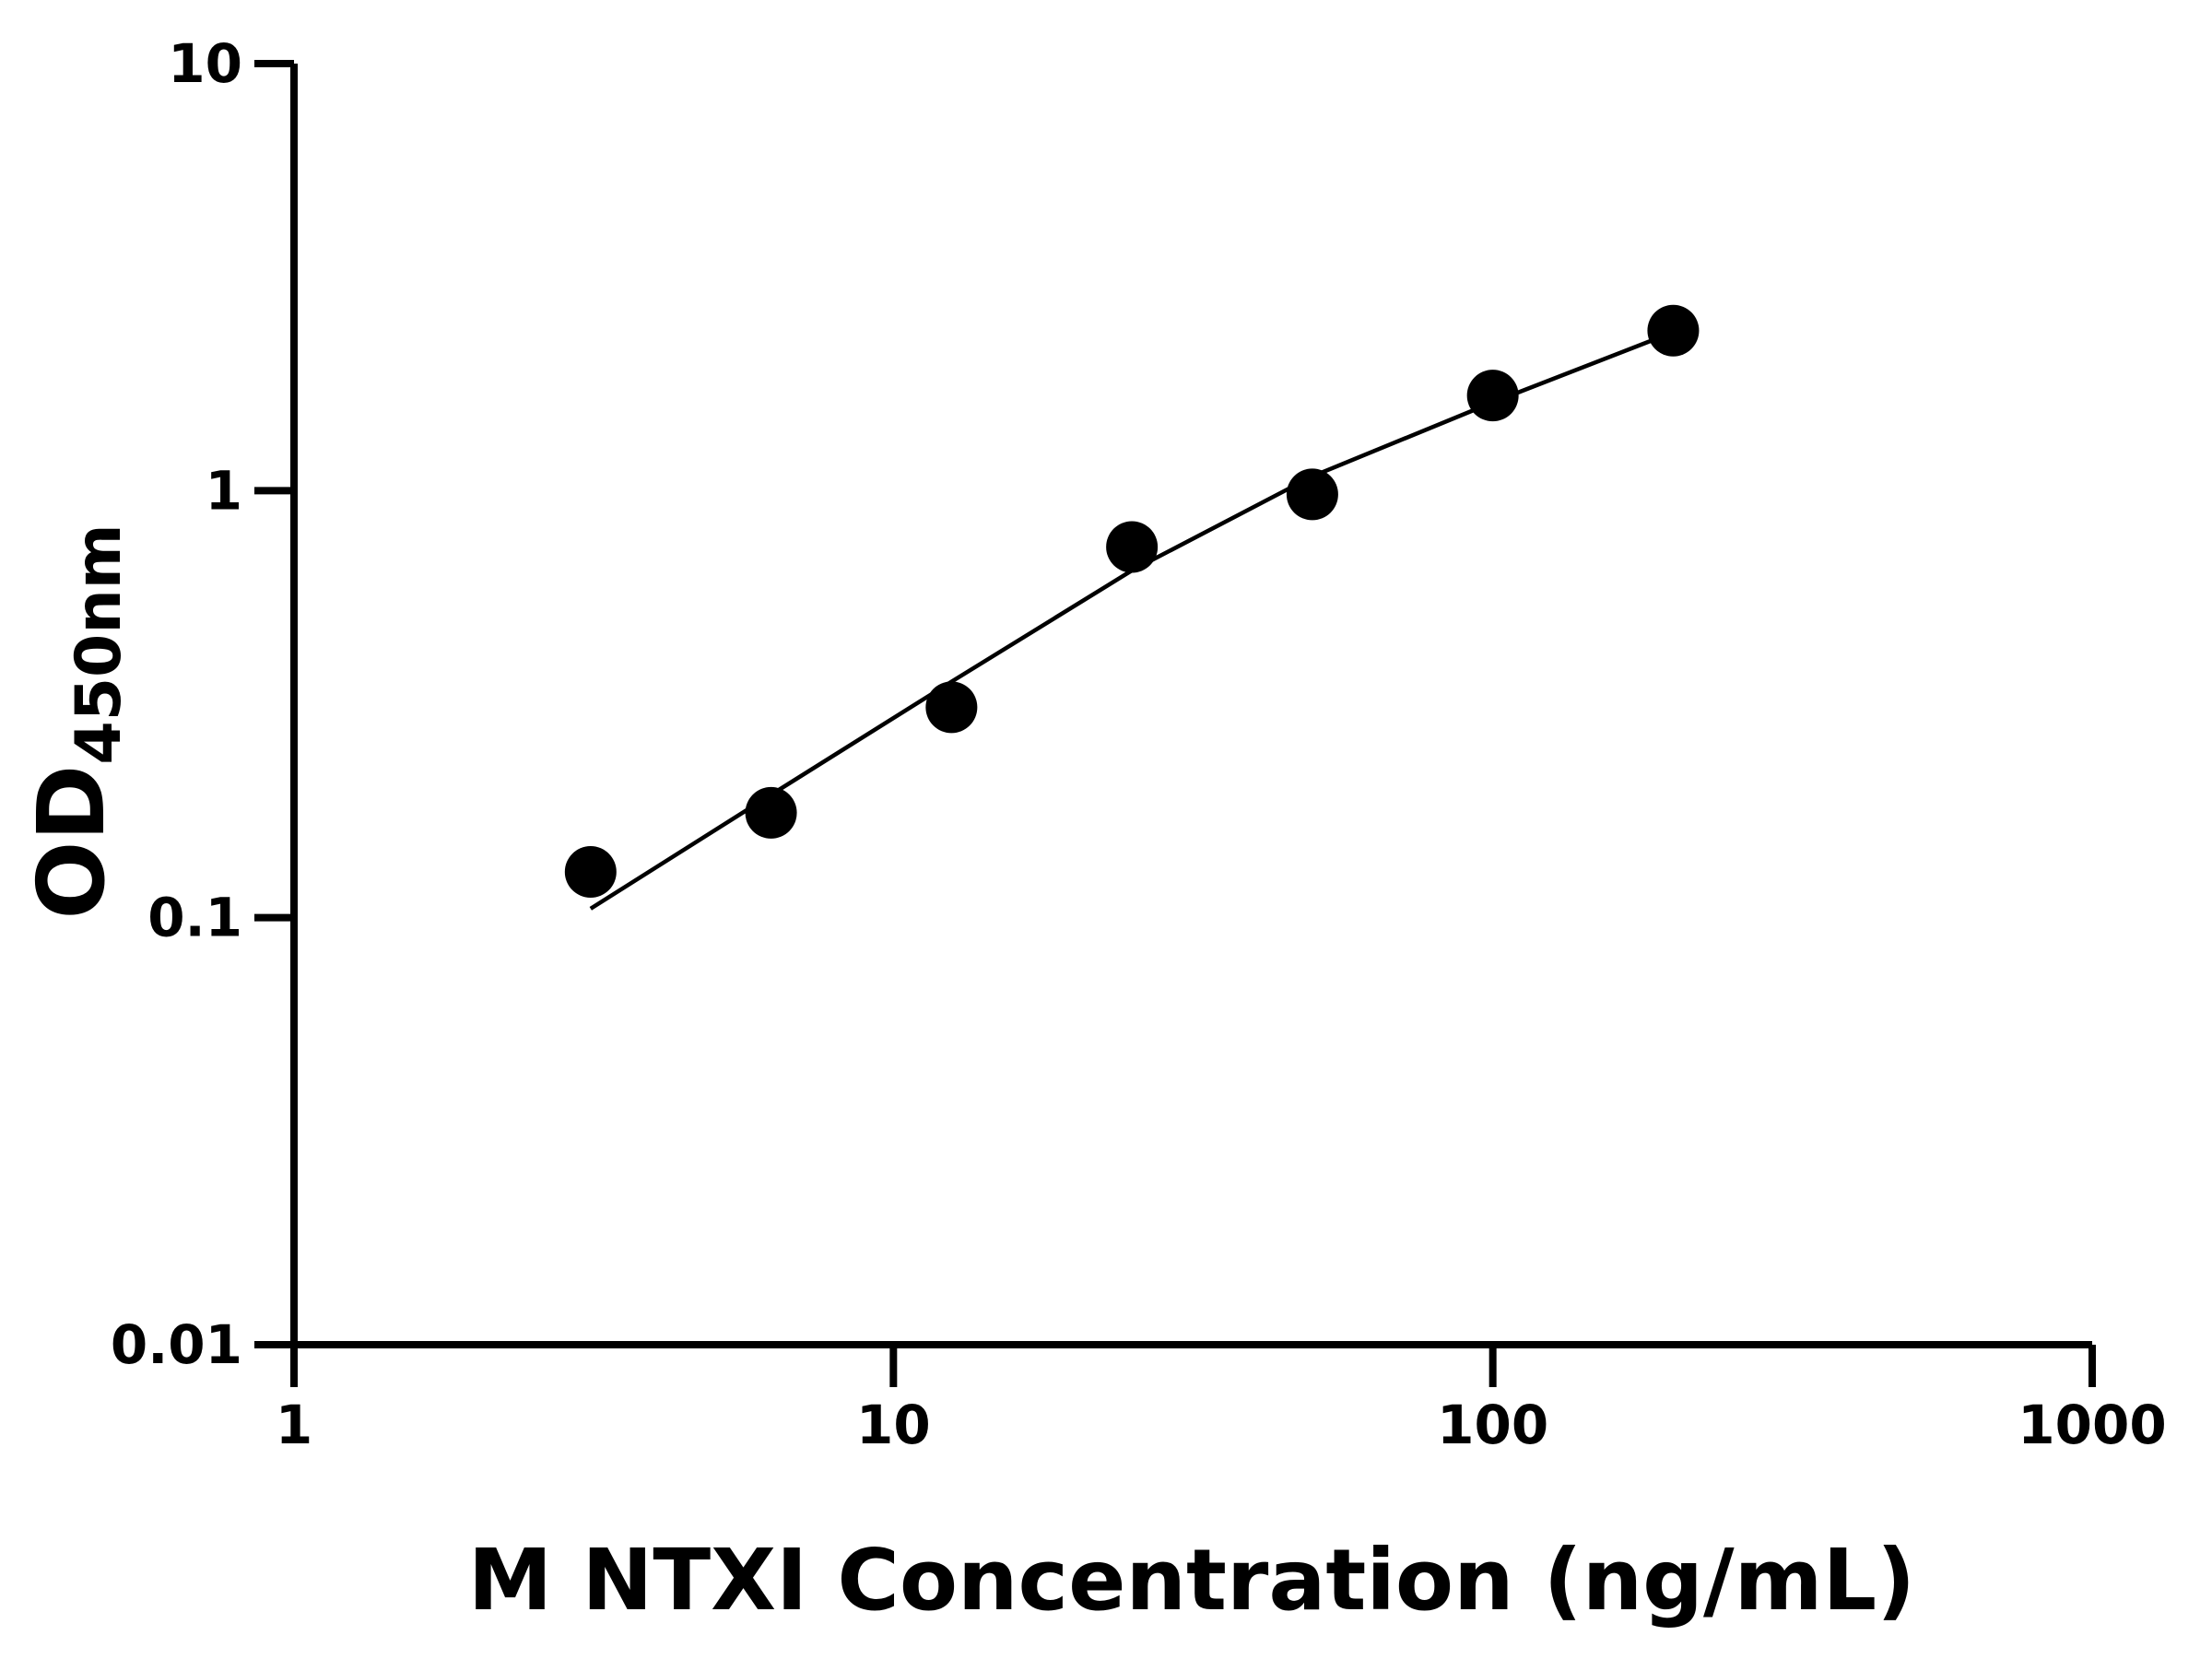 This screenshot has width=2212, height=1659. Describe the element at coordinates (205, 63) in the screenshot. I see `y-tick-label: 10` at that location.